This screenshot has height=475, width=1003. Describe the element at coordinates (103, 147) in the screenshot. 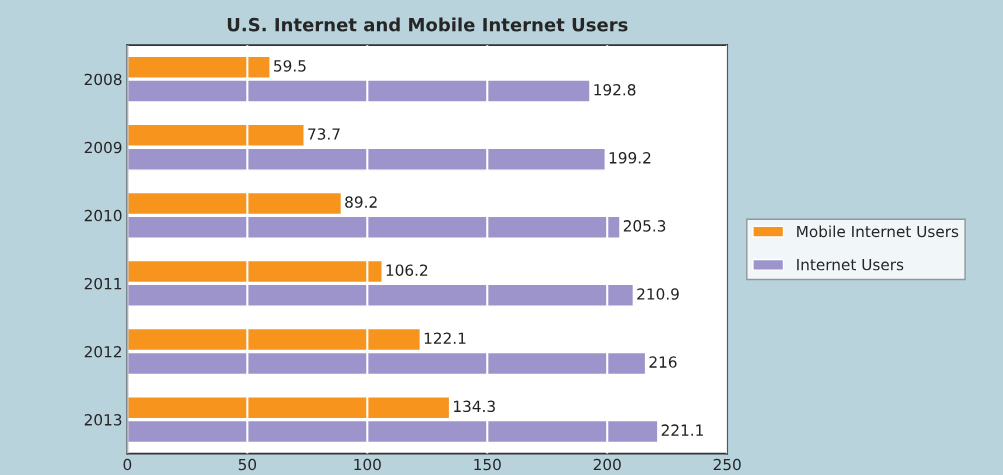

I see `y-tick-label: 2009` at that location.